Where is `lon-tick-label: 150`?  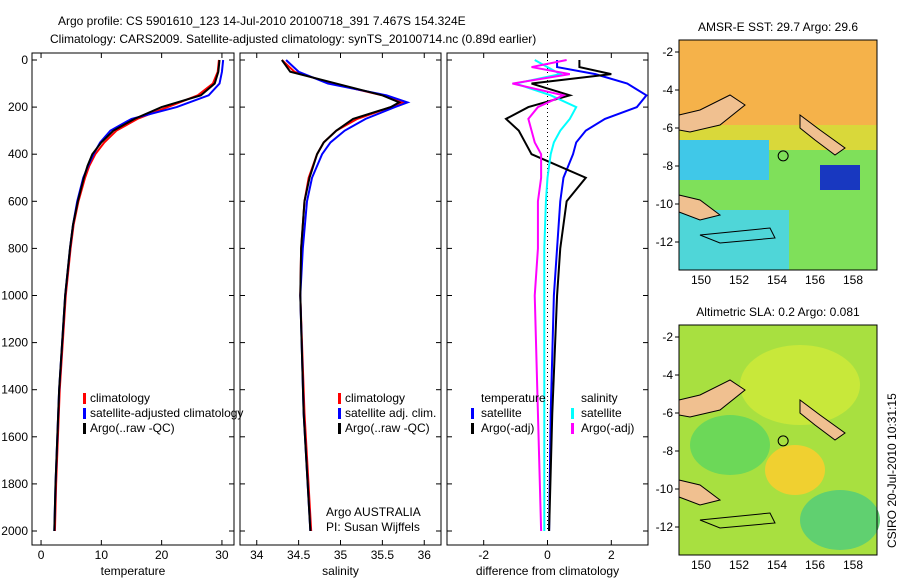
lon-tick-label: 150 is located at coordinates (701, 280).